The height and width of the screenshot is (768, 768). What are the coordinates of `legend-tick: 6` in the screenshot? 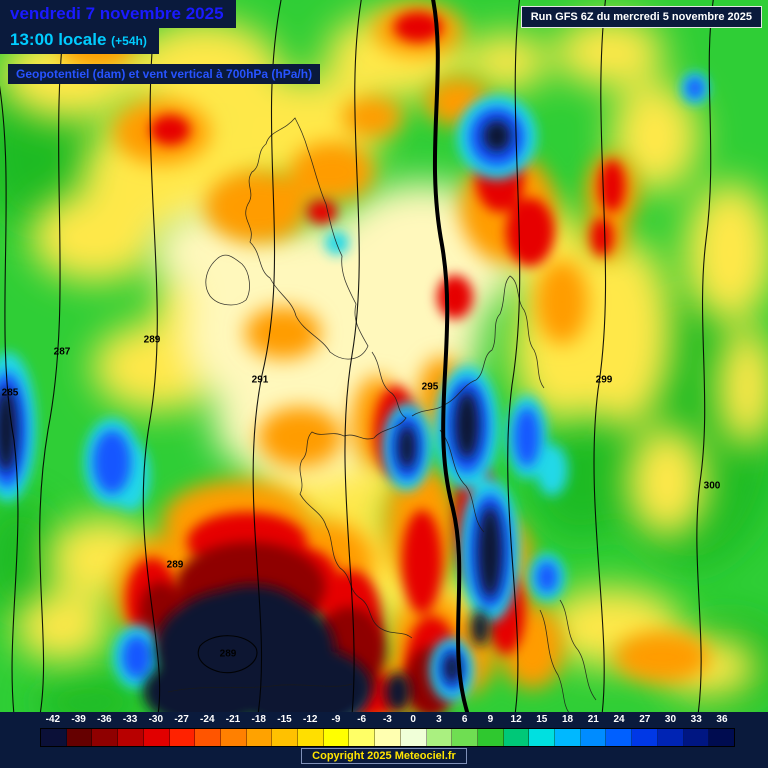 It's located at (464, 719).